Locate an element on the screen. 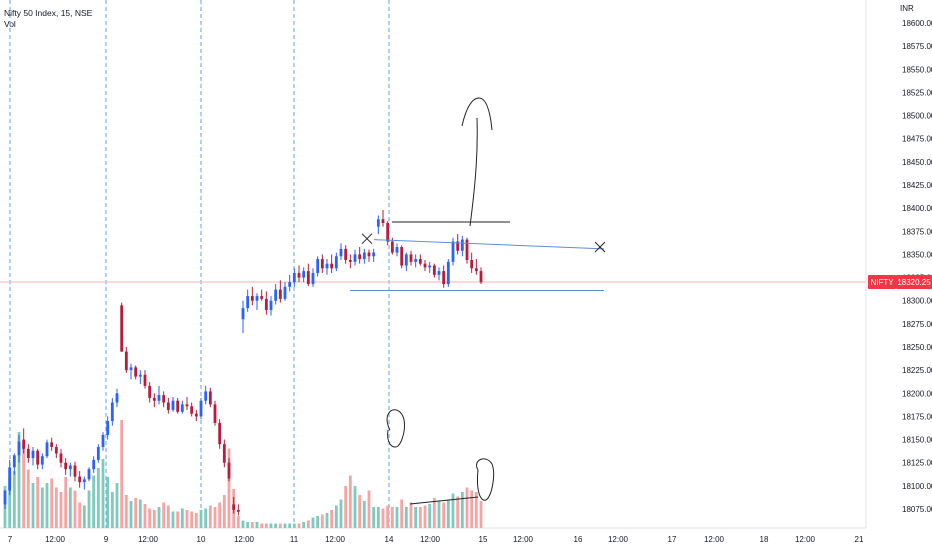  arrow-shaft is located at coordinates (473, 172).